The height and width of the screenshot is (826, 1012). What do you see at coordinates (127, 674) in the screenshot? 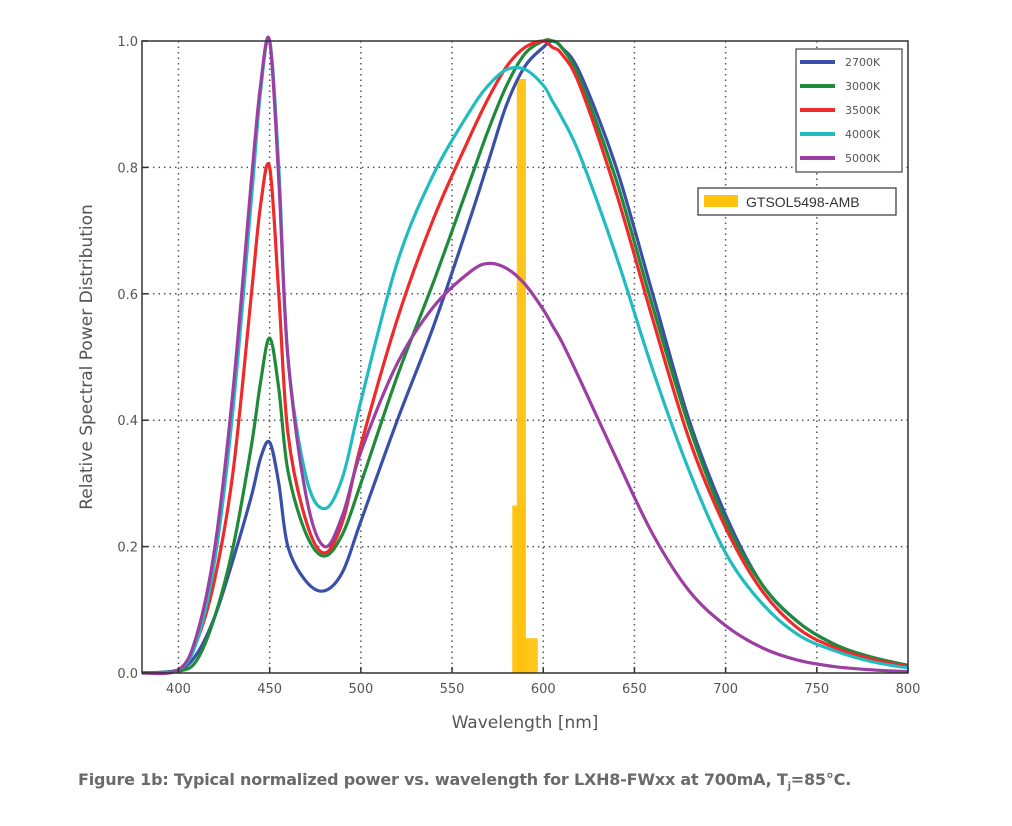
I see `y-tick-label: 0.0` at bounding box center [127, 674].